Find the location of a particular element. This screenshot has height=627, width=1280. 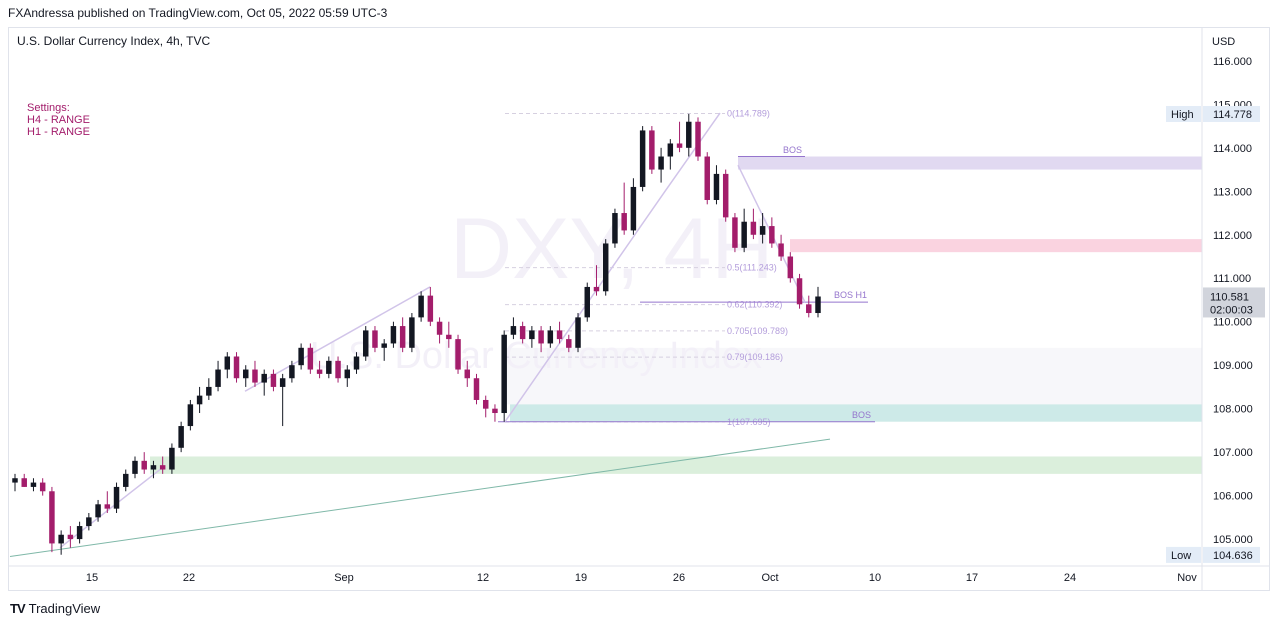

swing-line is located at coordinates (612, 267).